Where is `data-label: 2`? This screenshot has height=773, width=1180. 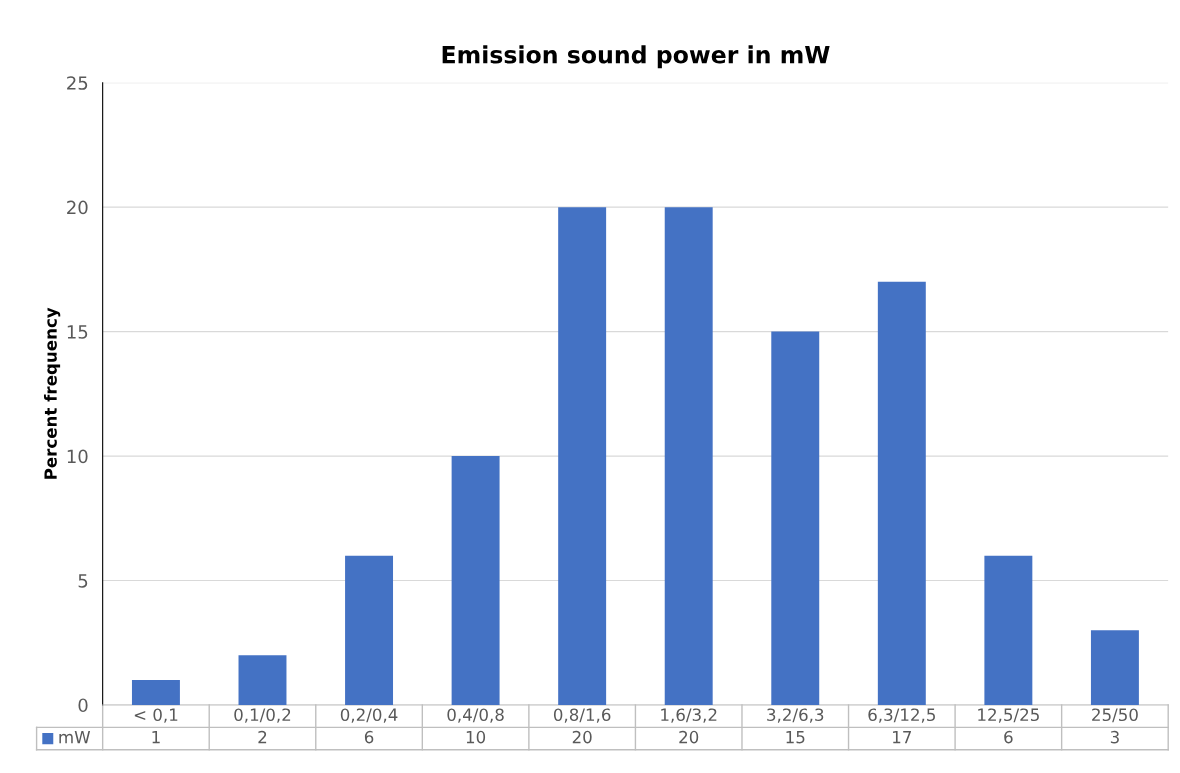
data-label: 2 is located at coordinates (262, 737).